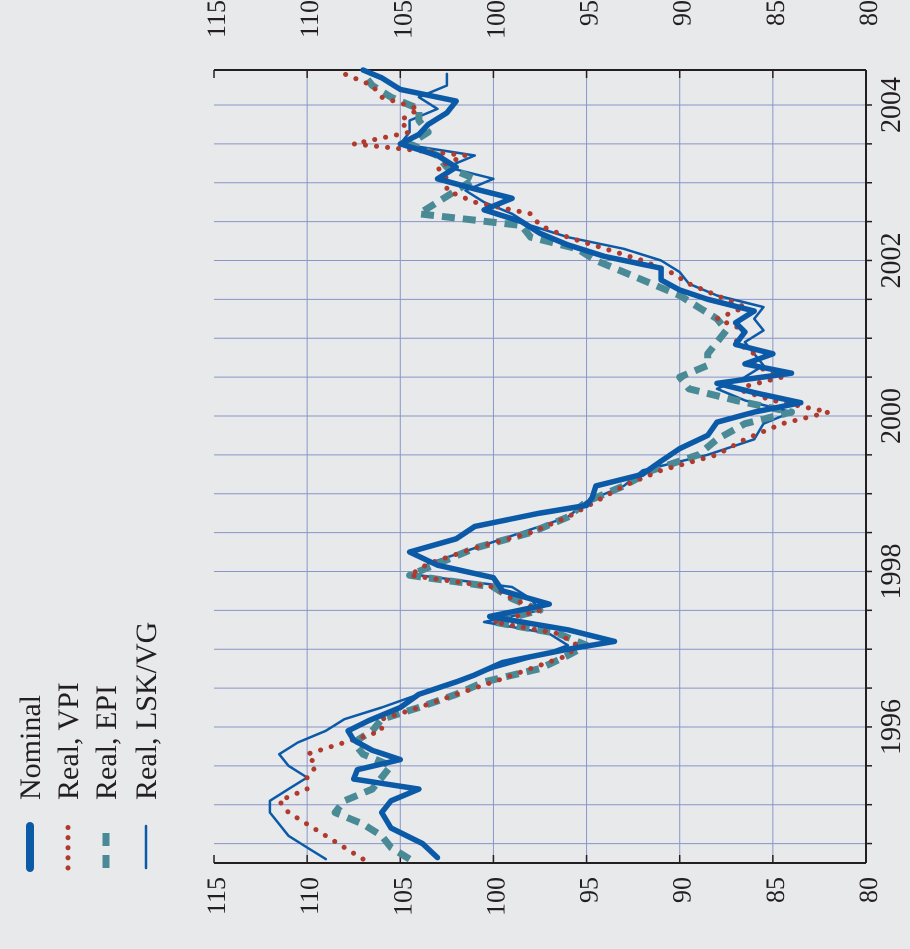 This screenshot has width=910, height=949. Describe the element at coordinates (216, 19) in the screenshot. I see `value-tick-label-top: 115` at that location.